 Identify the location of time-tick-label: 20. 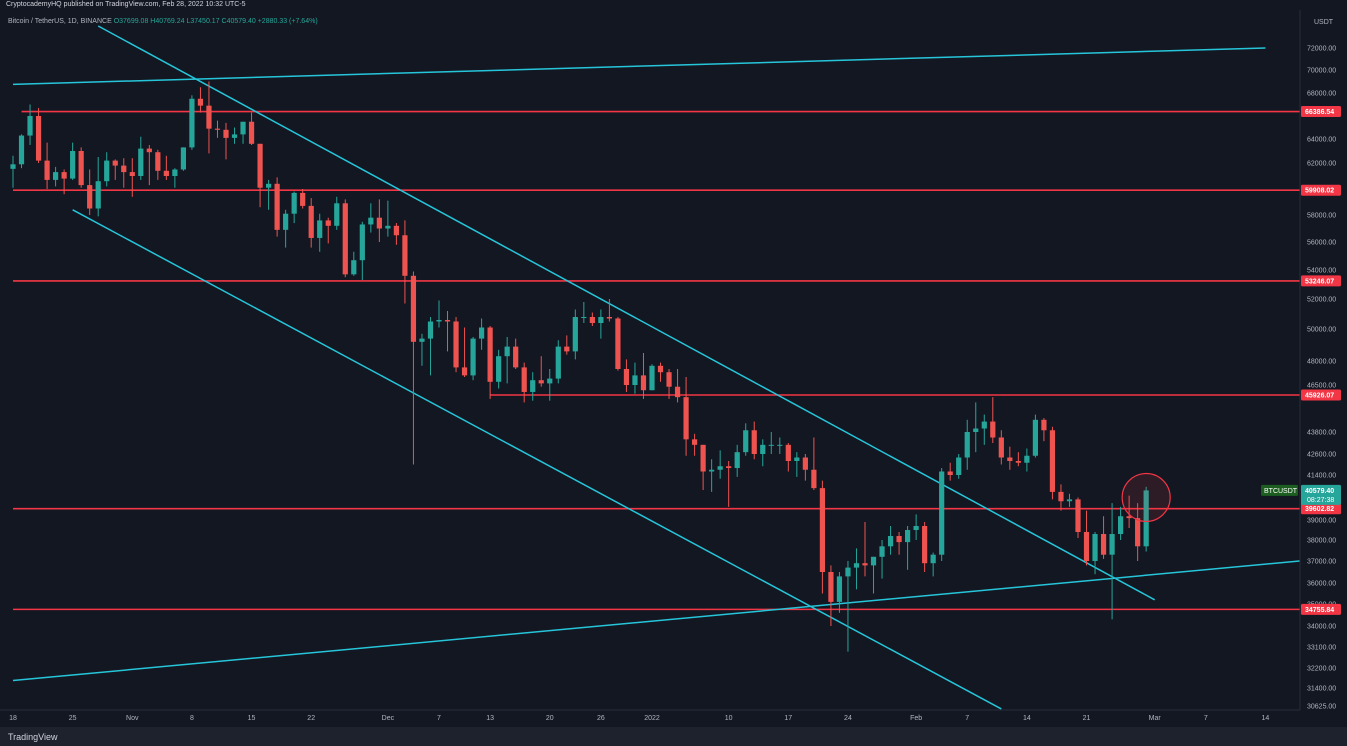
(550, 718).